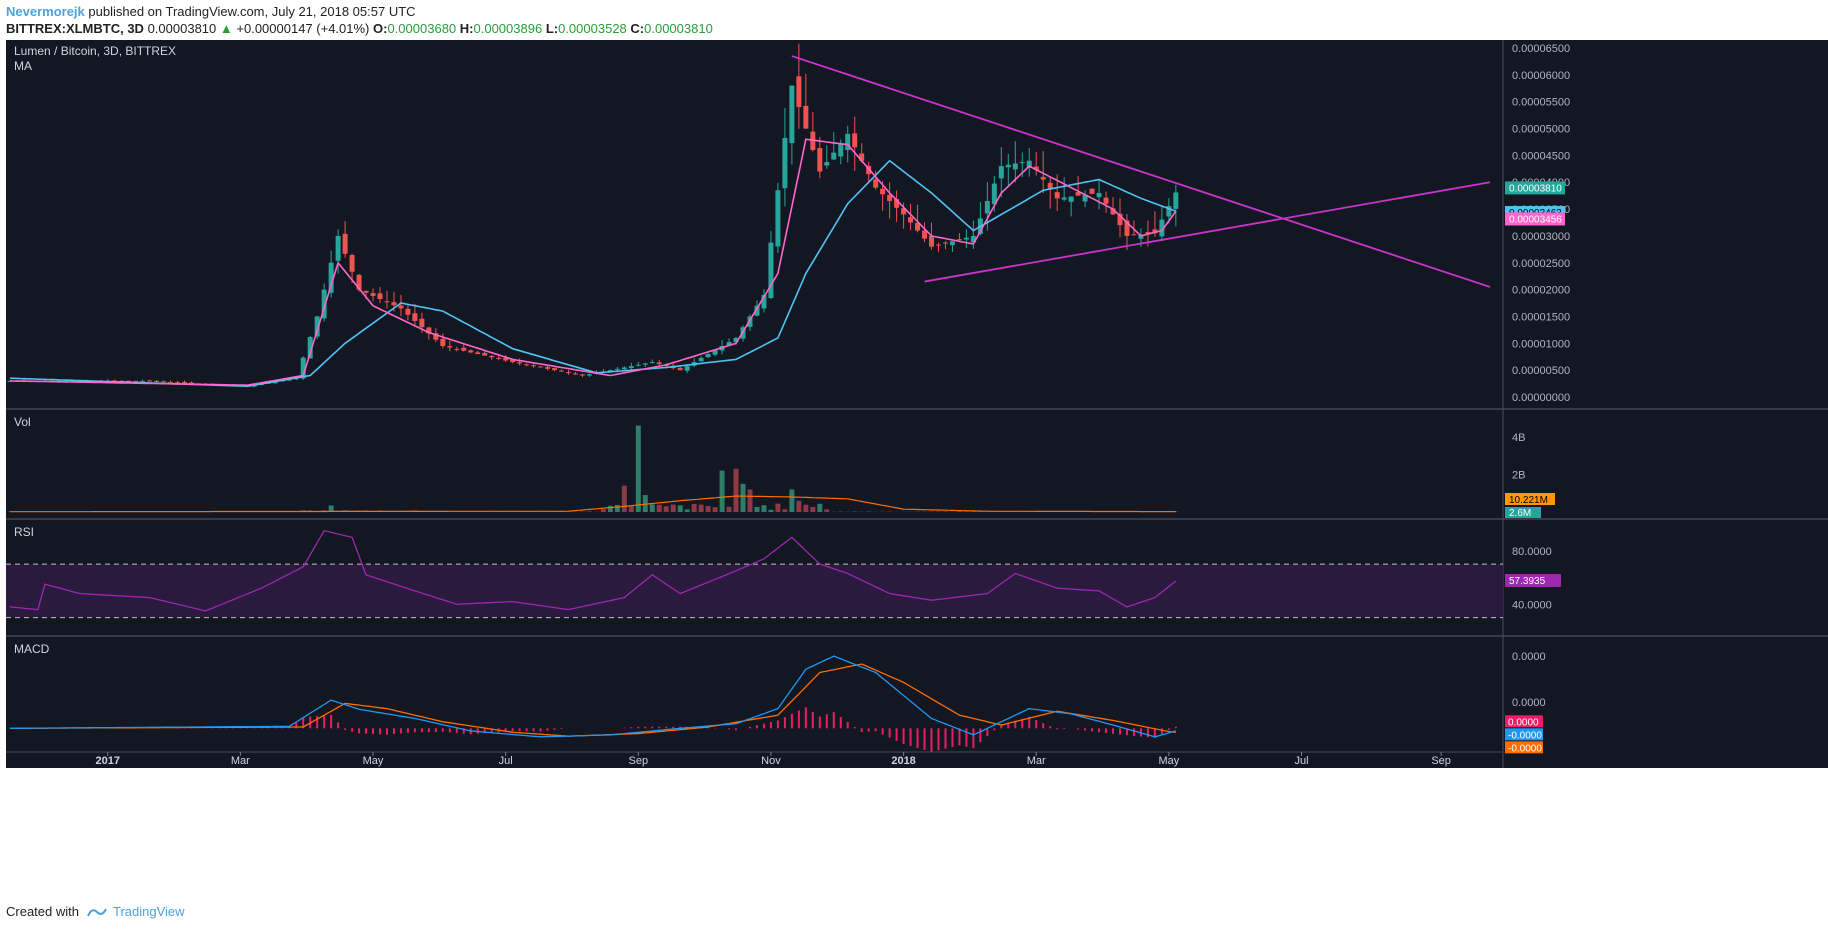 The width and height of the screenshot is (1828, 930). Describe the element at coordinates (1541, 291) in the screenshot. I see `price-axis-tick: 0.00002000` at that location.